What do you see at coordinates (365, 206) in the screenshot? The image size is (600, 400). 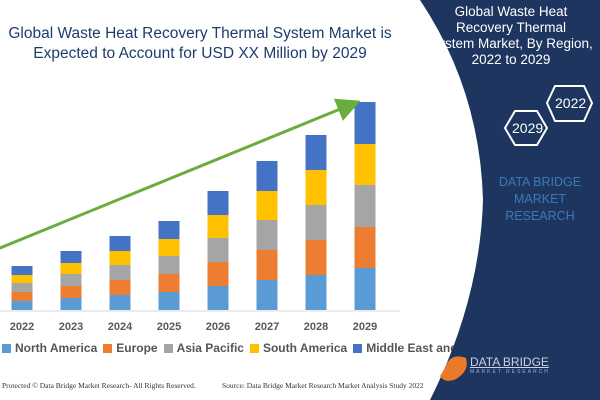 I see `bar-2029-asia-pacific` at bounding box center [365, 206].